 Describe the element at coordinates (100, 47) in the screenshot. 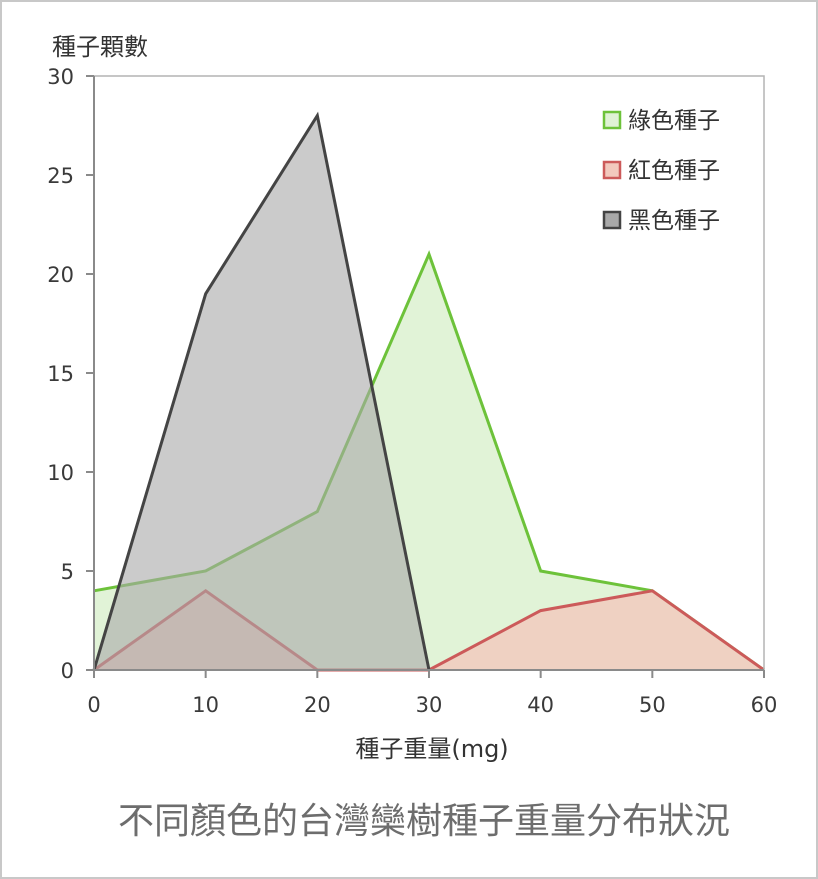

I see `y-axis-label: 種子顆數` at that location.